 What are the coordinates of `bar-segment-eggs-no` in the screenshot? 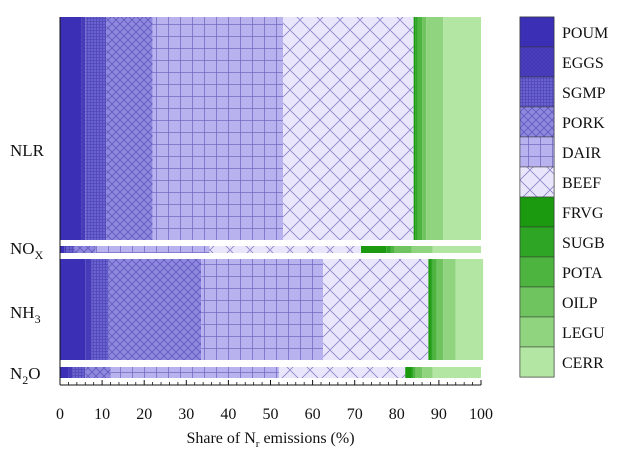 It's located at (65, 249).